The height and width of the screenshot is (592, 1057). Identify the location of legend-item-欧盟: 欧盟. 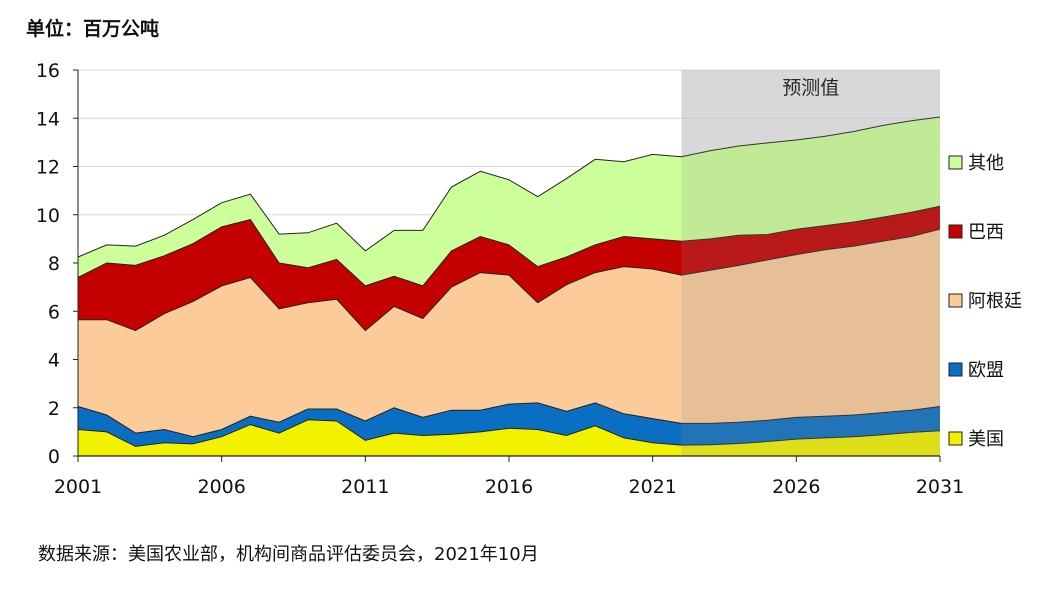
(976, 370).